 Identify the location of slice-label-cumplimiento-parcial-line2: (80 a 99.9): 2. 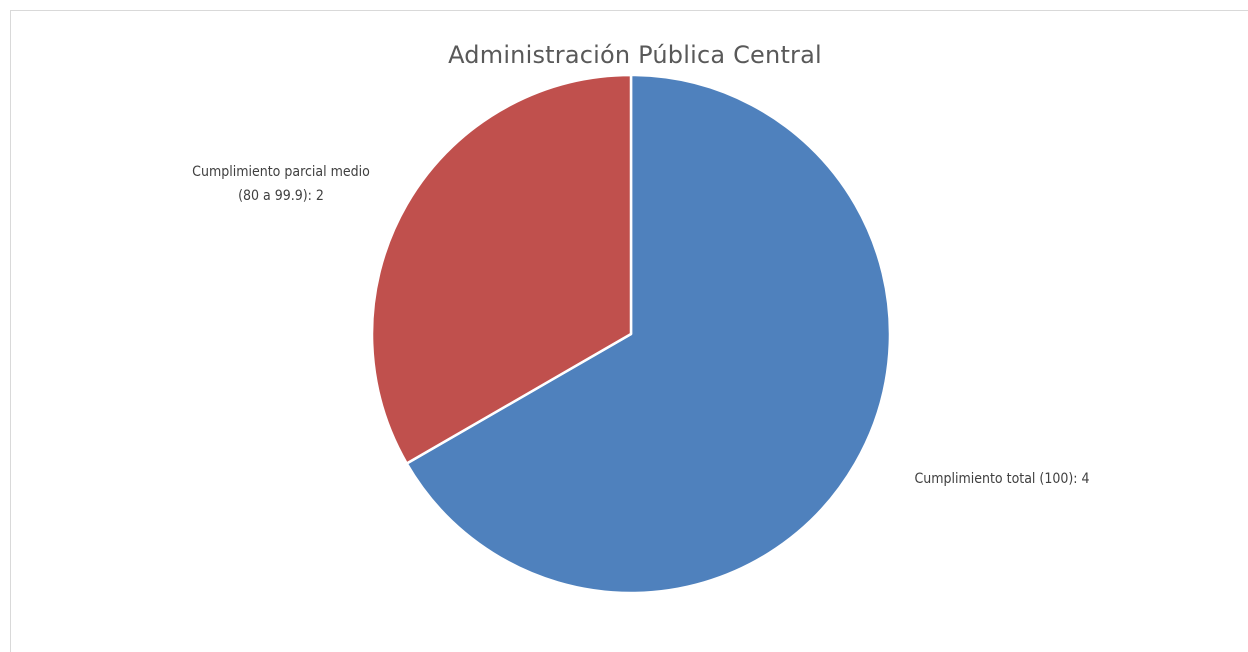
(281, 196).